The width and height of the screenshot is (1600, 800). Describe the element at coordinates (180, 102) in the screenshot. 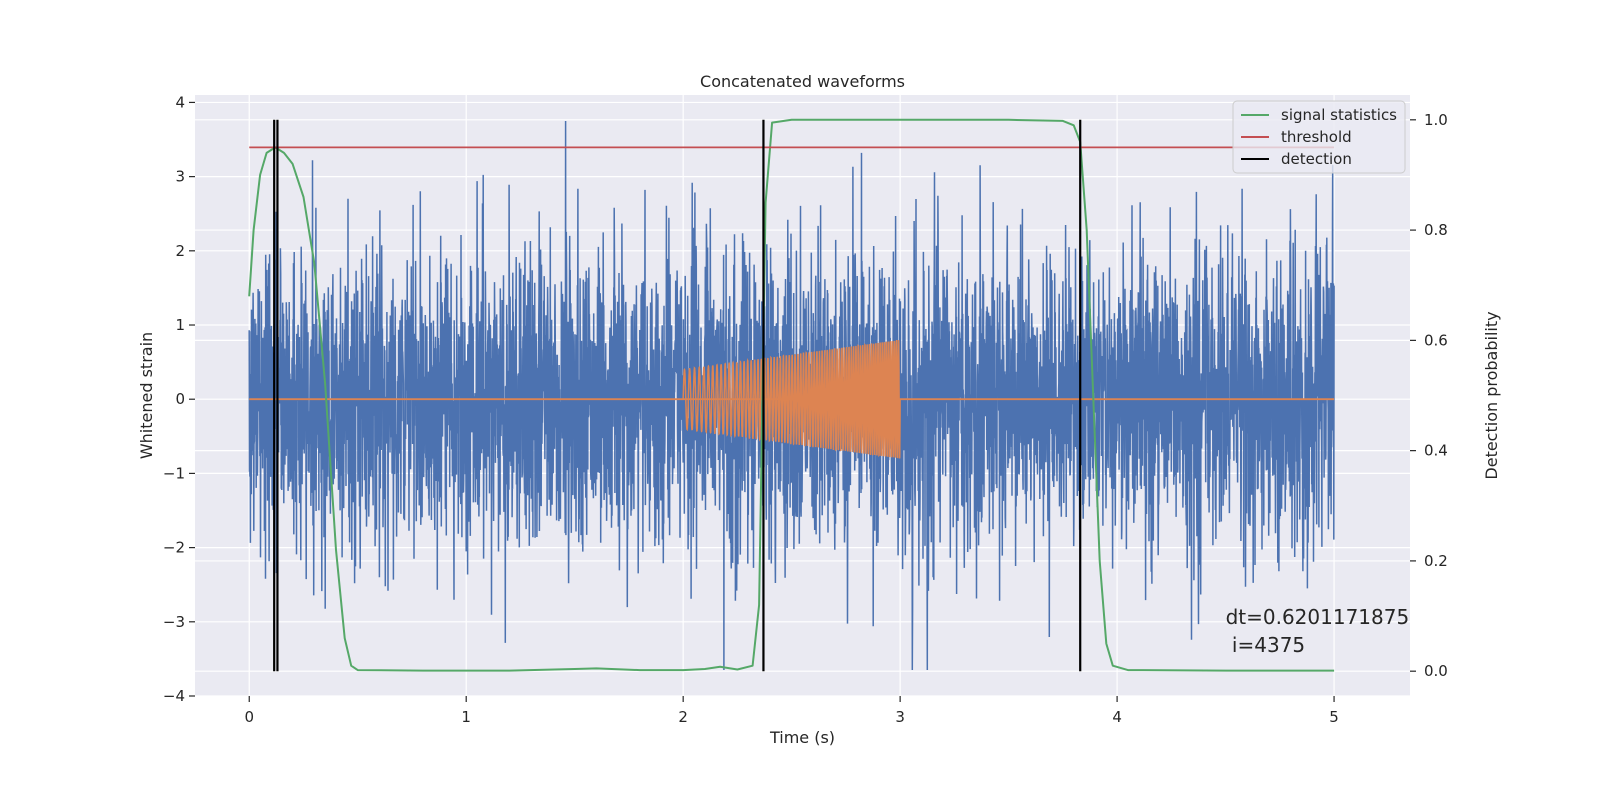

I see `y-tick-label-8: 4` at that location.